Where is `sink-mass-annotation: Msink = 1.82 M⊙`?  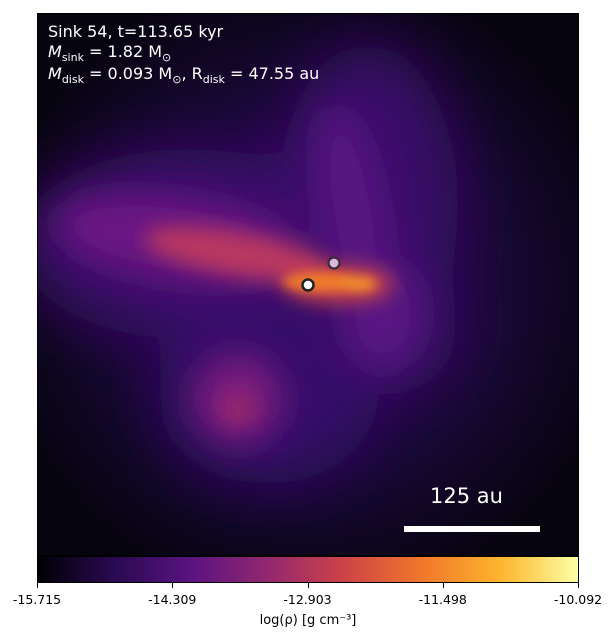 sink-mass-annotation: Msink = 1.82 M⊙ is located at coordinates (109, 55).